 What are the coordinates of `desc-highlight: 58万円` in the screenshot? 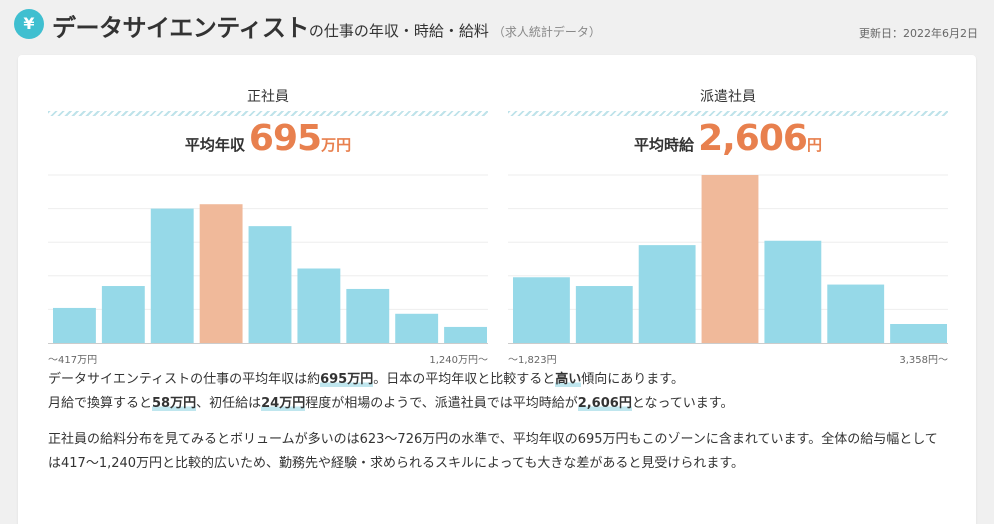 It's located at (174, 403).